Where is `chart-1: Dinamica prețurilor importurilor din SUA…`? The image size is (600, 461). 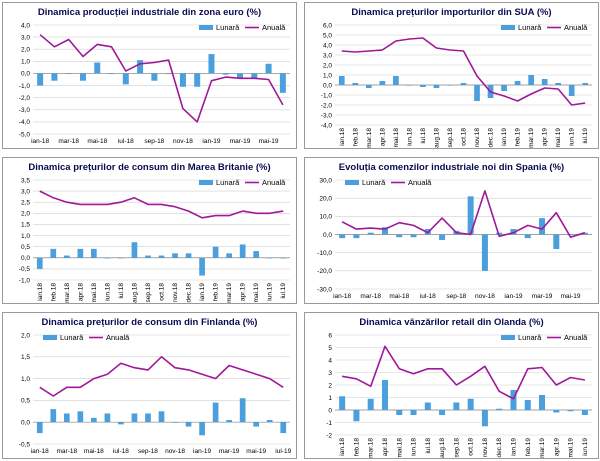 chart-1: Dinamica prețurilor importurilor din SUA… is located at coordinates (456, 77).